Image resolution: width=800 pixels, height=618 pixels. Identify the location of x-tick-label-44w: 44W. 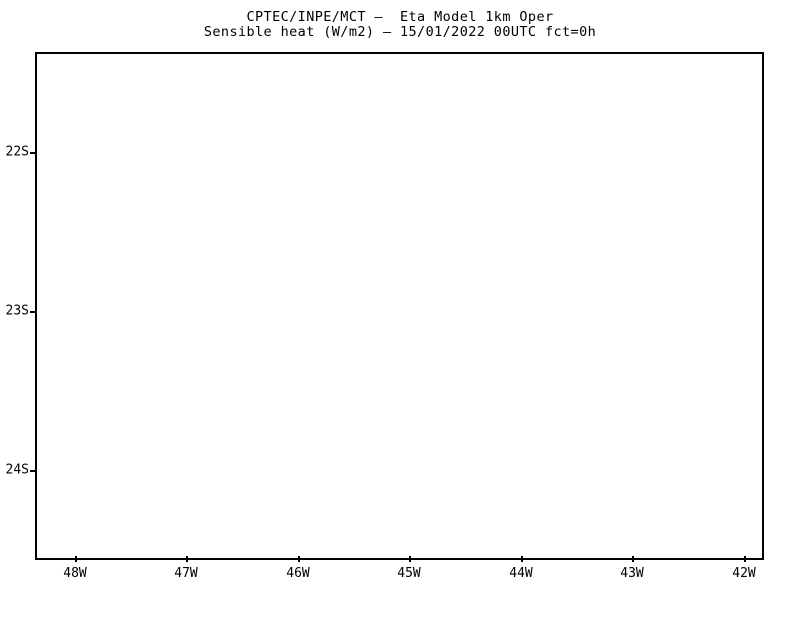
(521, 573).